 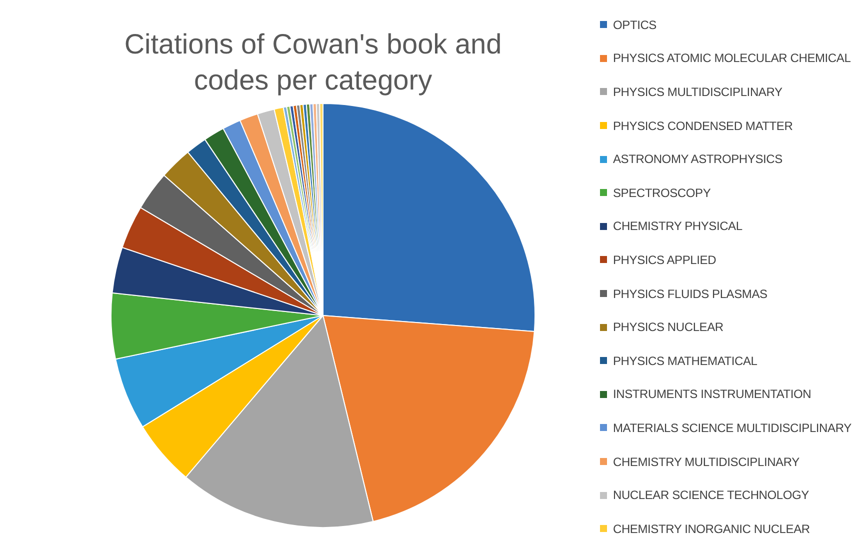 I want to click on legend-label: SPECTROSCOPY, so click(x=662, y=193).